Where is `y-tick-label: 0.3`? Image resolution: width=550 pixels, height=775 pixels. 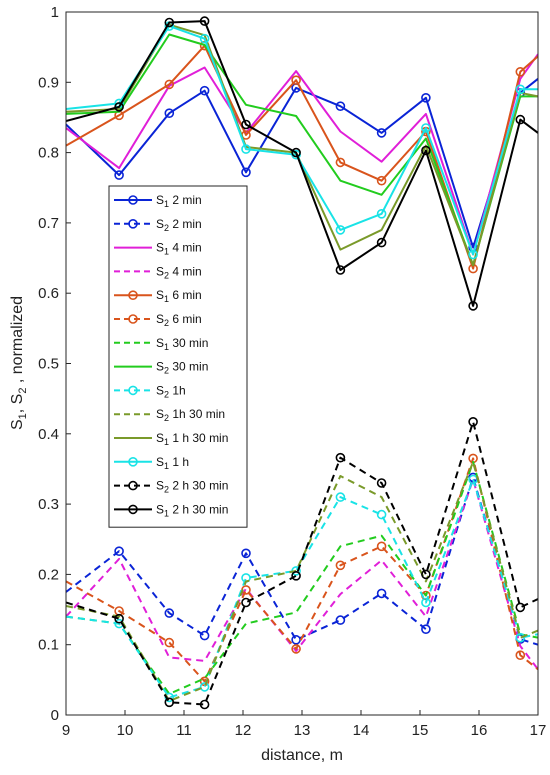
y-tick-label: 0.3 is located at coordinates (48, 504).